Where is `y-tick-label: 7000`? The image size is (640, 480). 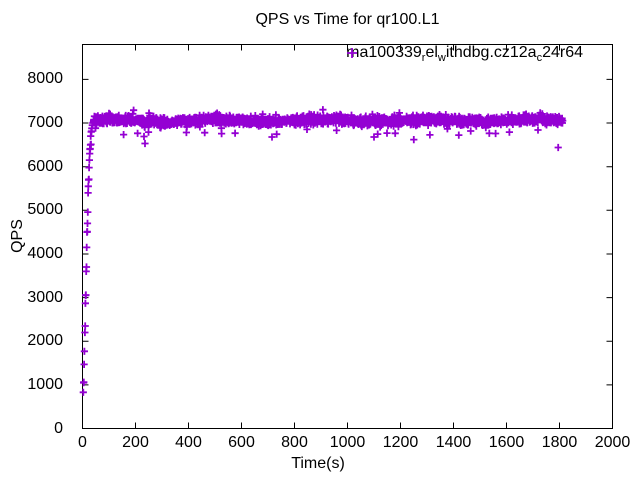 y-tick-label: 7000 is located at coordinates (45, 123).